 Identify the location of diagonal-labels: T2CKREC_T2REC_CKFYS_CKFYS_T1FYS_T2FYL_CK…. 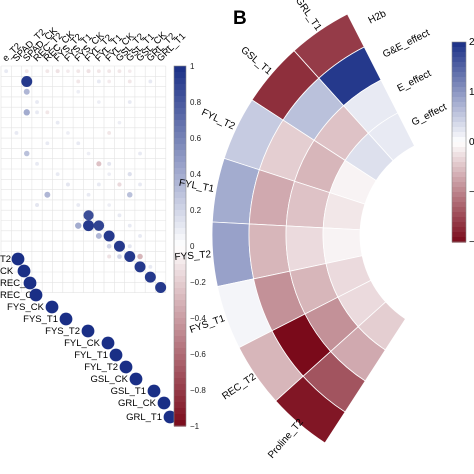
(88, 338).